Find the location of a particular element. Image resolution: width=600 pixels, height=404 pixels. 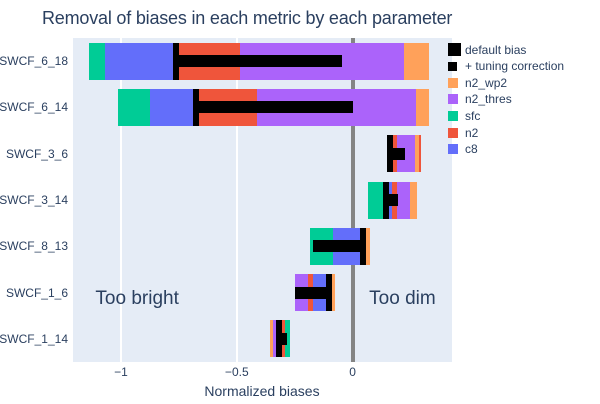

zero-line is located at coordinates (352, 200).